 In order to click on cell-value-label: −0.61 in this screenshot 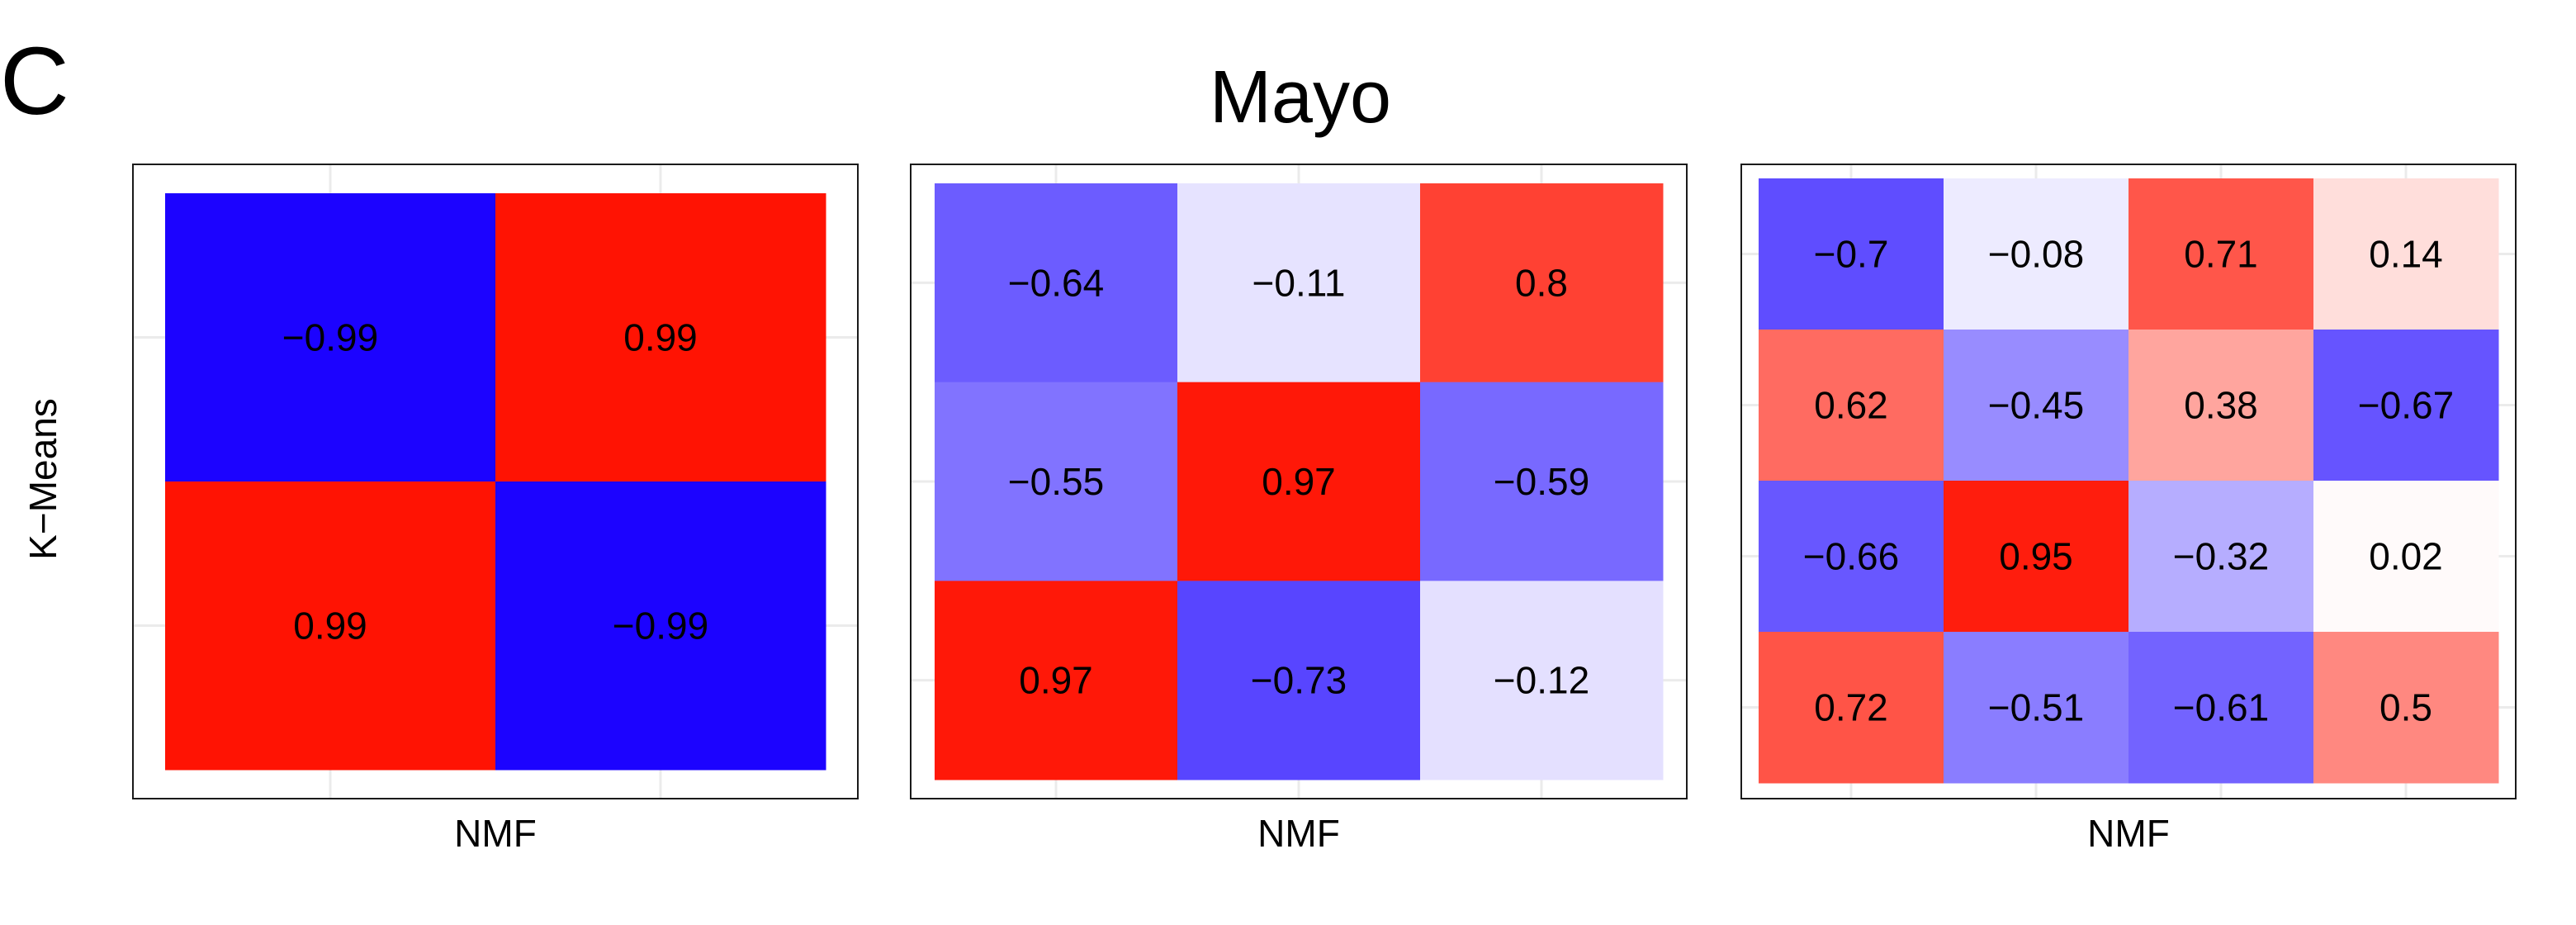, I will do `click(2221, 707)`.